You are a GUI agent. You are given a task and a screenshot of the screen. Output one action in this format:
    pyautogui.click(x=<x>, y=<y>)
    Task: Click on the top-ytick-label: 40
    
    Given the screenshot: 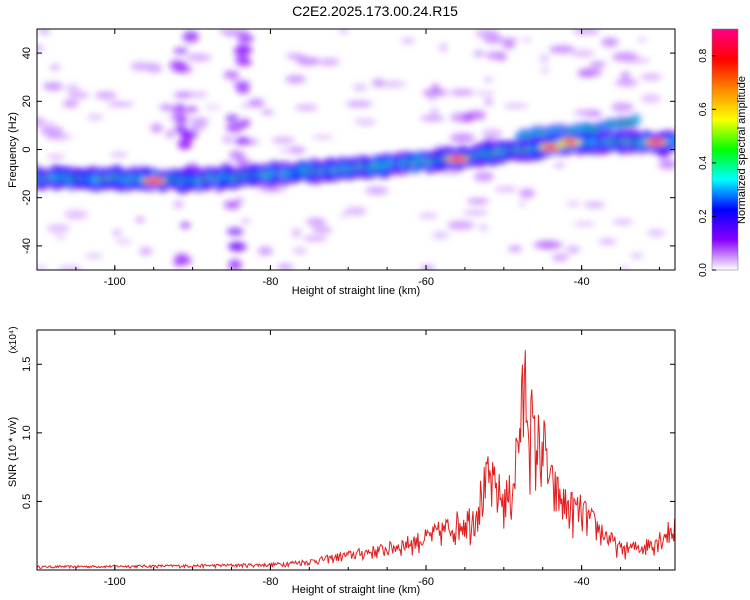 What is the action you would take?
    pyautogui.click(x=27, y=53)
    